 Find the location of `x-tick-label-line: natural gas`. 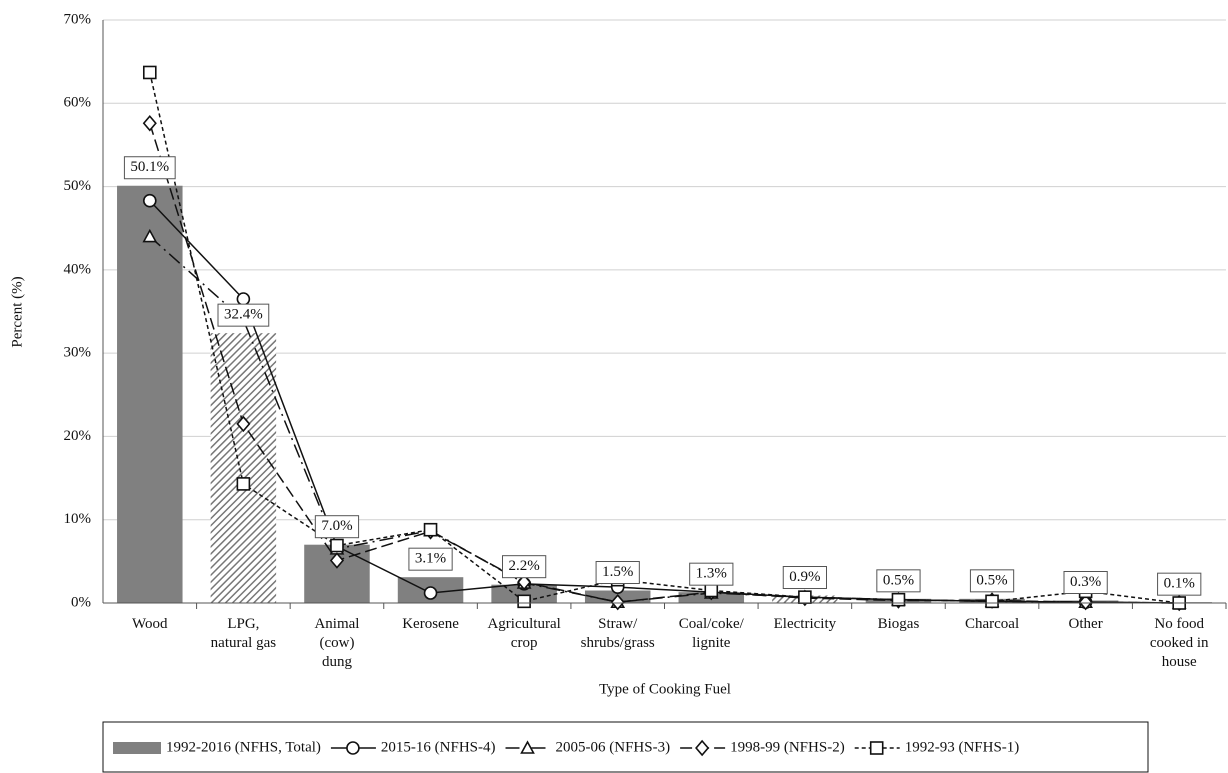

x-tick-label-line: natural gas is located at coordinates (244, 643).